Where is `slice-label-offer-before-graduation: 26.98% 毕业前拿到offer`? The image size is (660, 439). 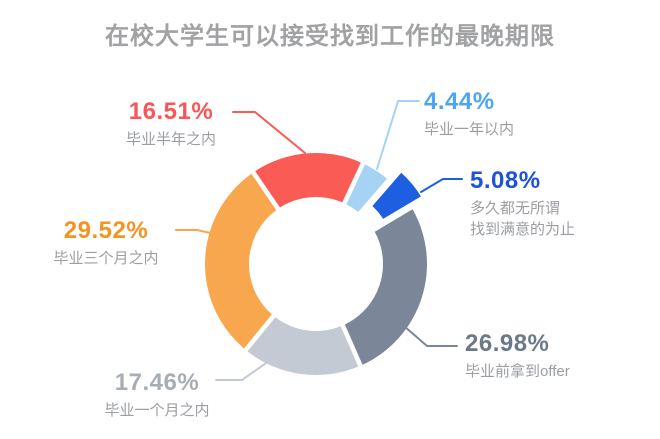
slice-label-offer-before-graduation: 26.98% 毕业前拿到offer is located at coordinates (517, 356).